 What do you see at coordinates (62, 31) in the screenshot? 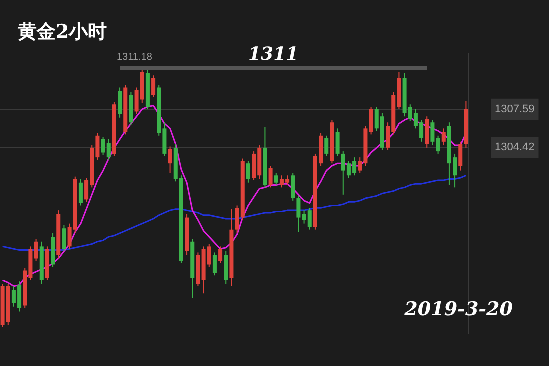
I see `chart-title: 黄金2小时` at bounding box center [62, 31].